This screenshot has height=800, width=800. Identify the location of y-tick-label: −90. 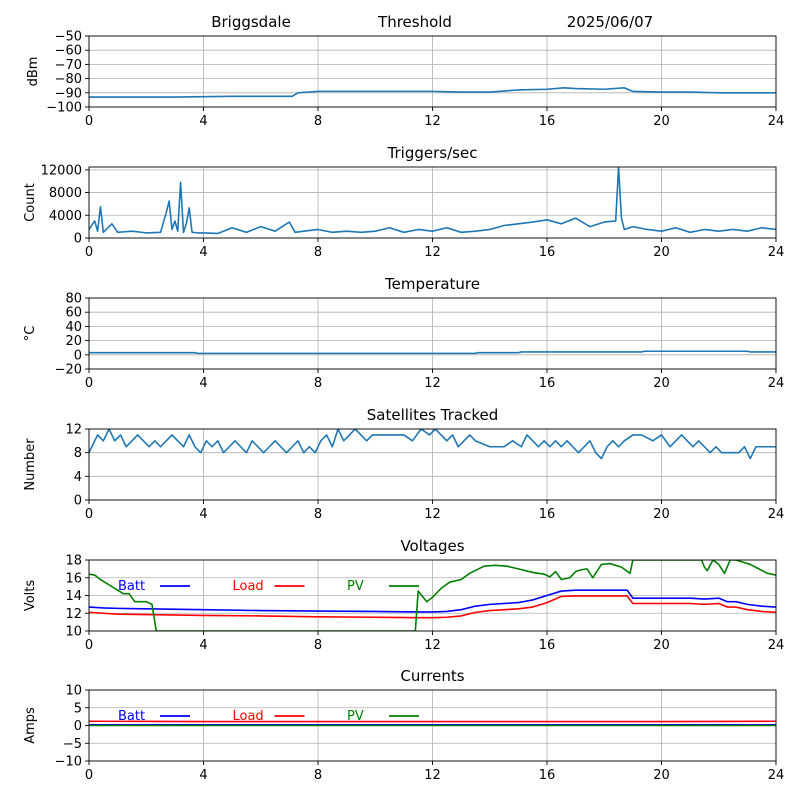
(68, 93).